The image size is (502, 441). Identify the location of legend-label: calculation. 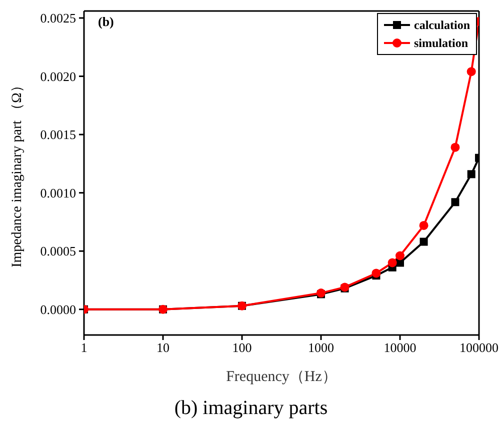
(442, 25).